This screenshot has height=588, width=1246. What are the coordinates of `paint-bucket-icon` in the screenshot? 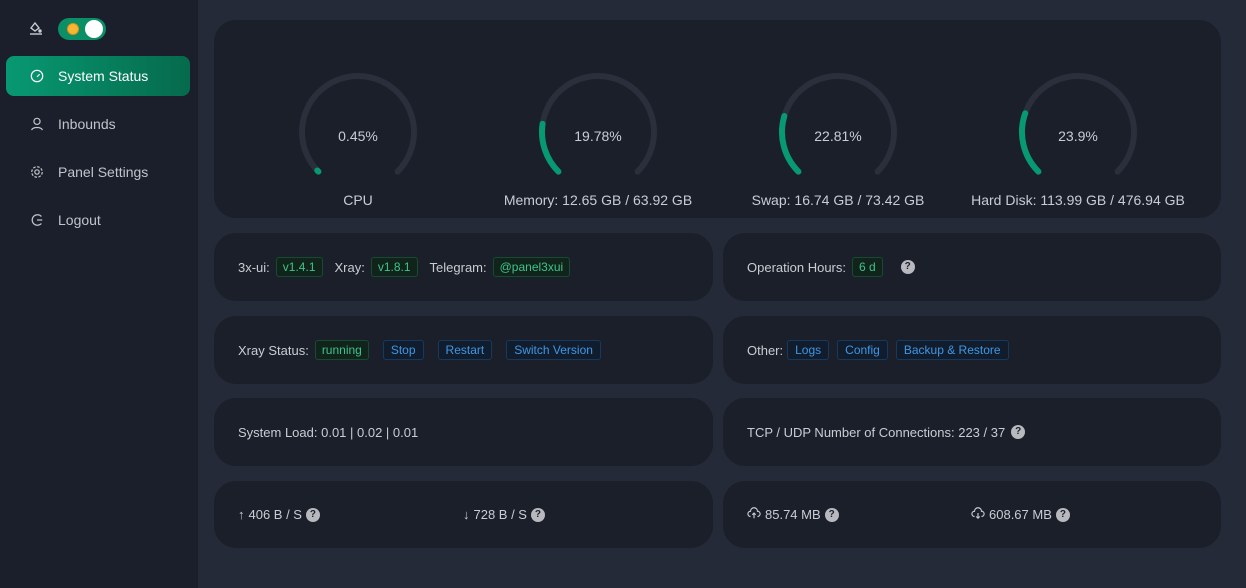 It's located at (36, 29).